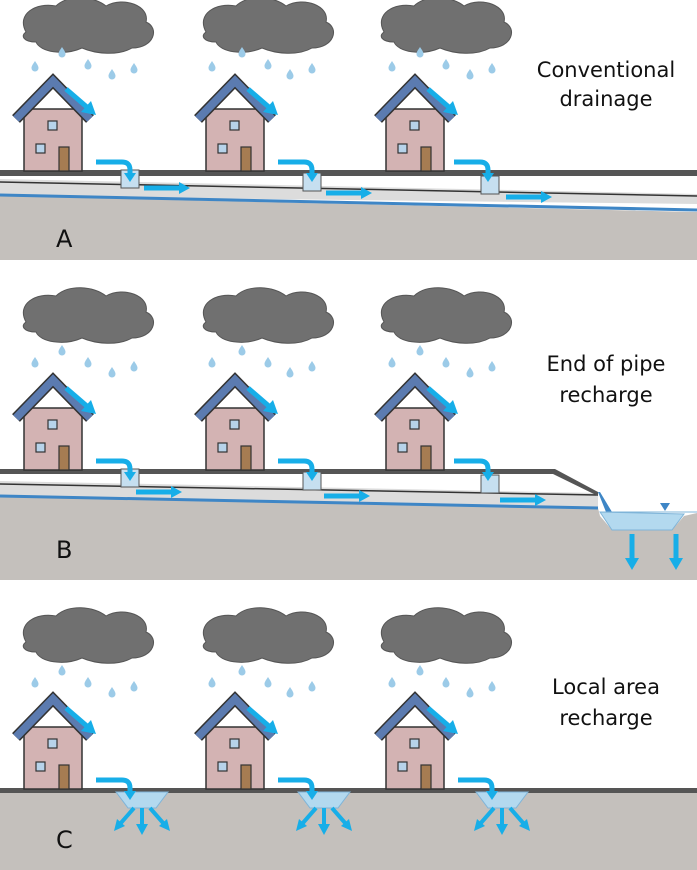 The width and height of the screenshot is (697, 870). I want to click on caption-c-line-1: Local area, so click(606, 687).